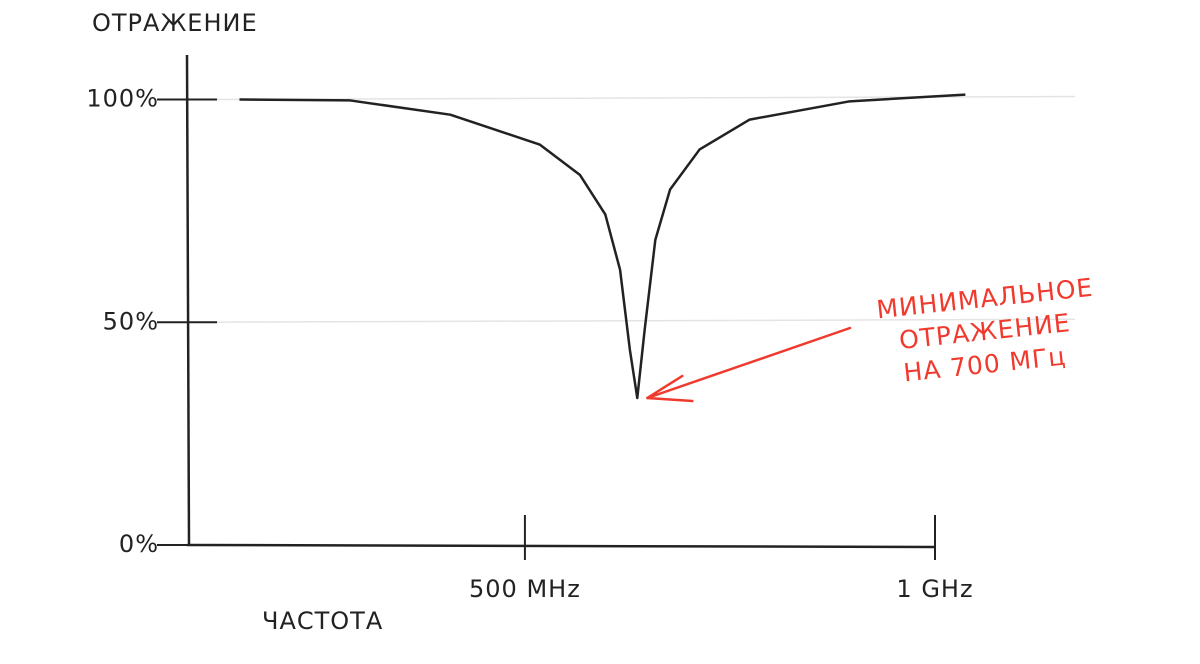 This screenshot has height=664, width=1200. I want to click on x-axis, so click(561, 546).